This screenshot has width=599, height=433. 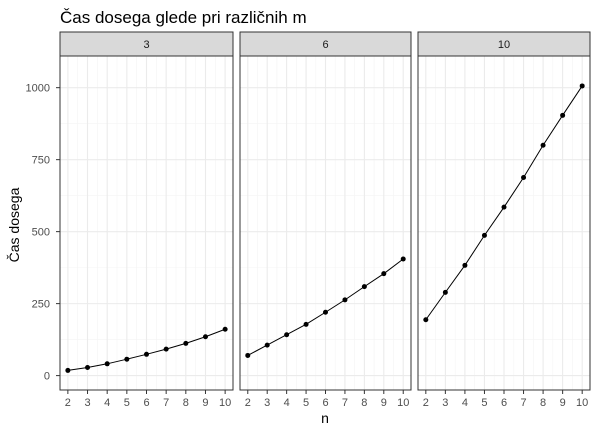 I want to click on facet-strip-label: 6, so click(x=325, y=45).